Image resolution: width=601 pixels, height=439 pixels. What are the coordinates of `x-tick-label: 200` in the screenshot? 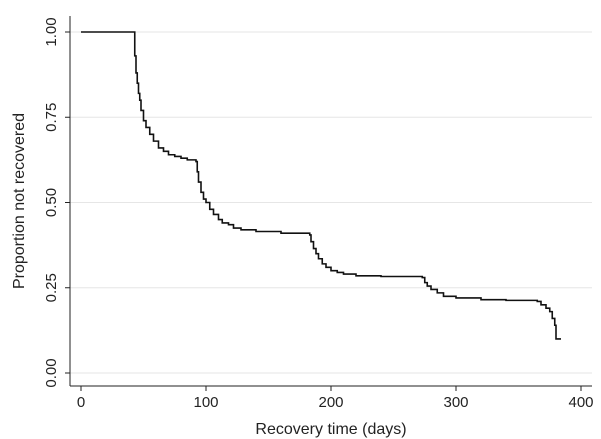 It's located at (330, 402).